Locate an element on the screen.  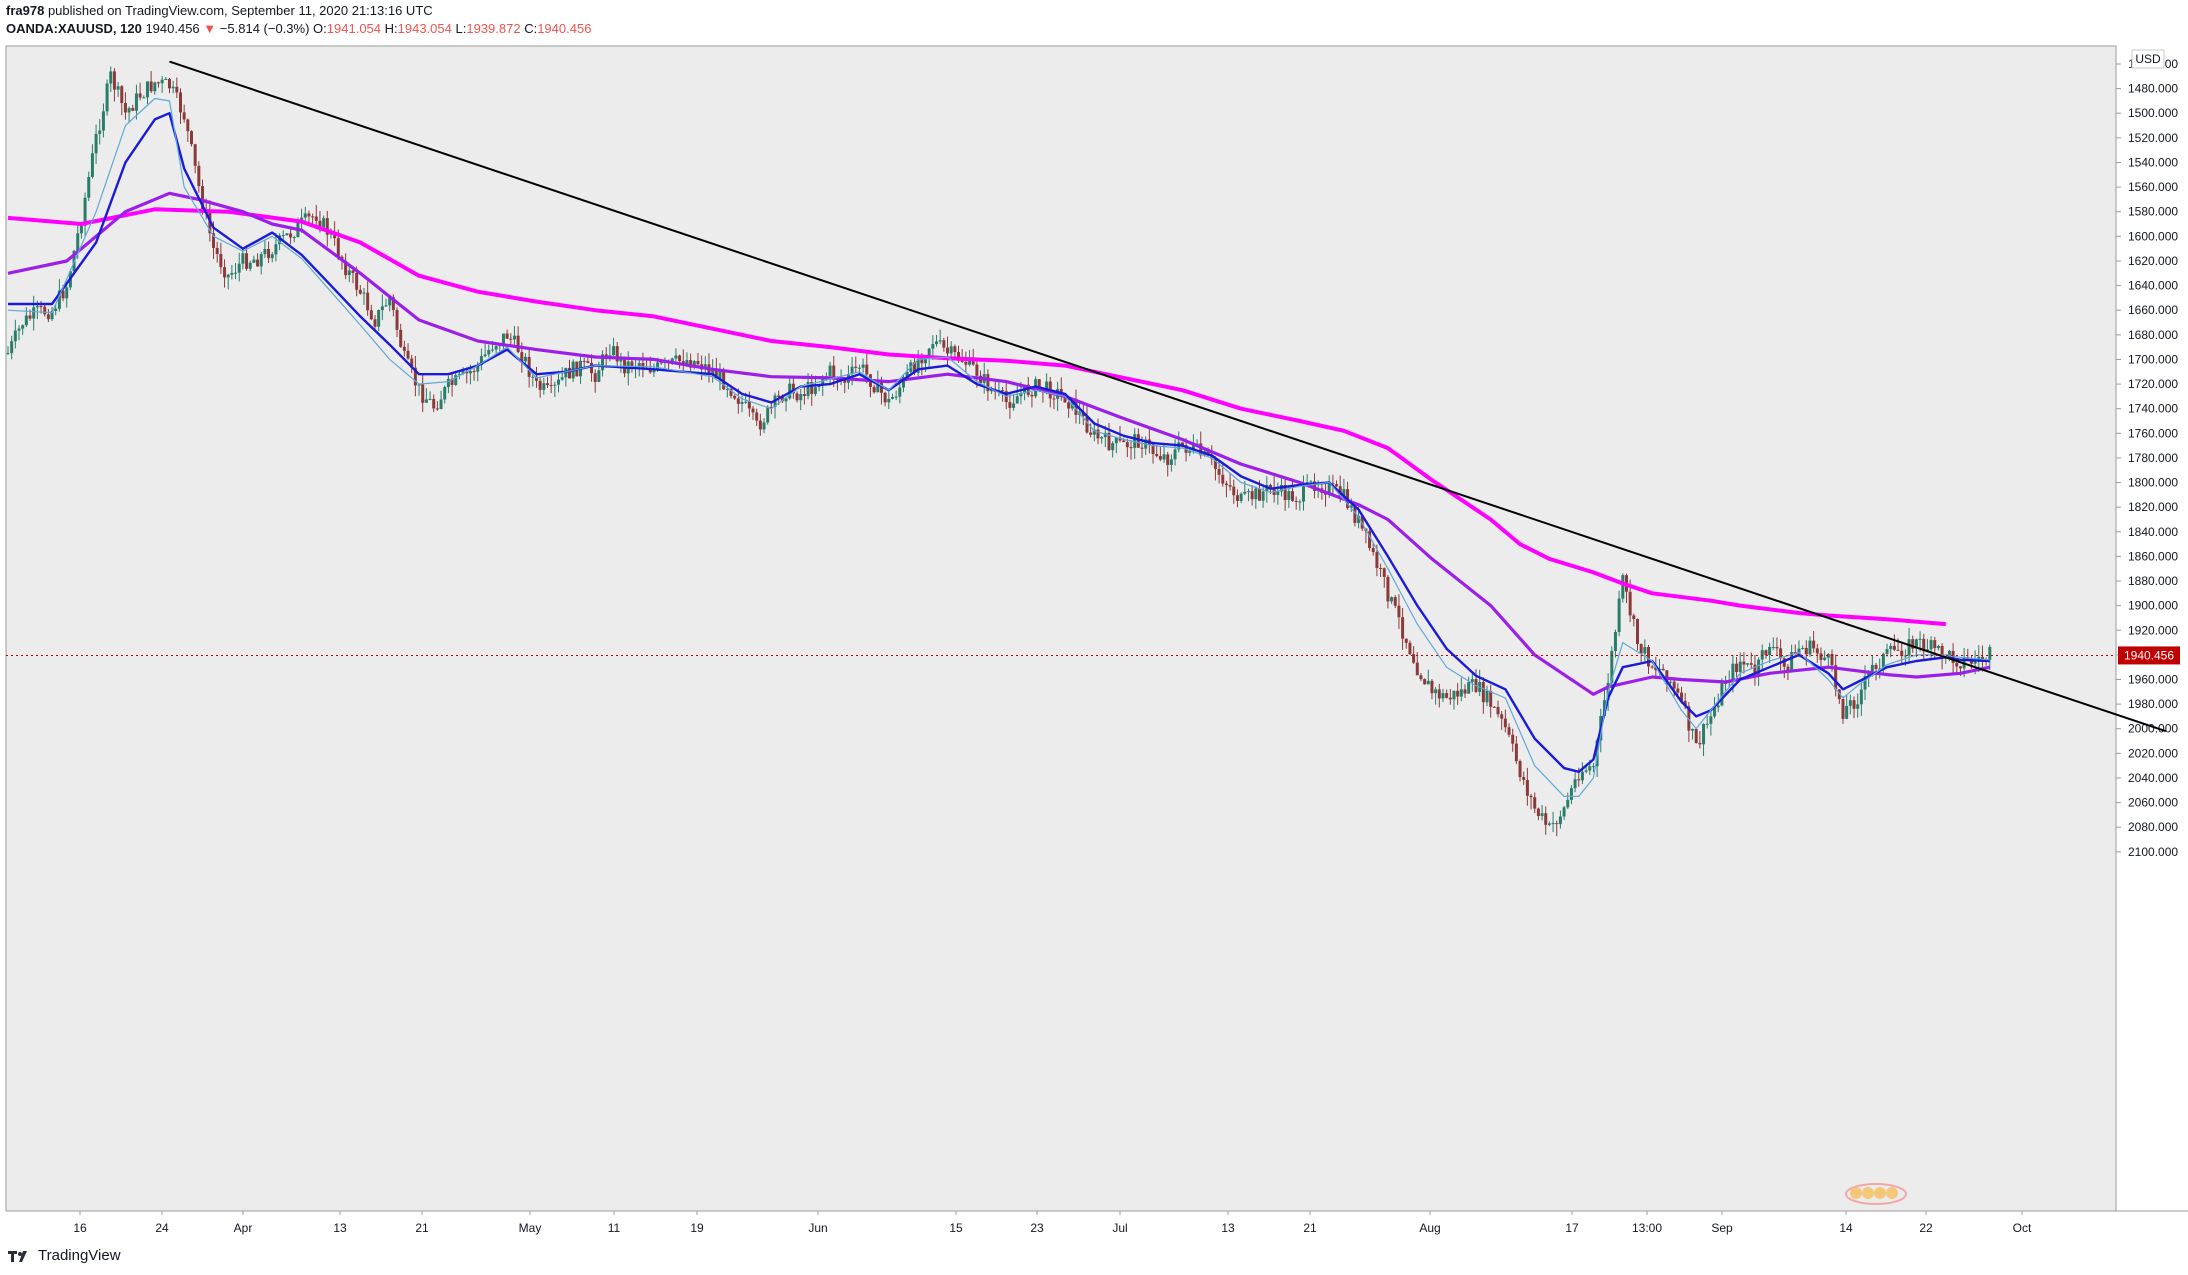
y-tick-label: 1540.000 is located at coordinates (2153, 162).